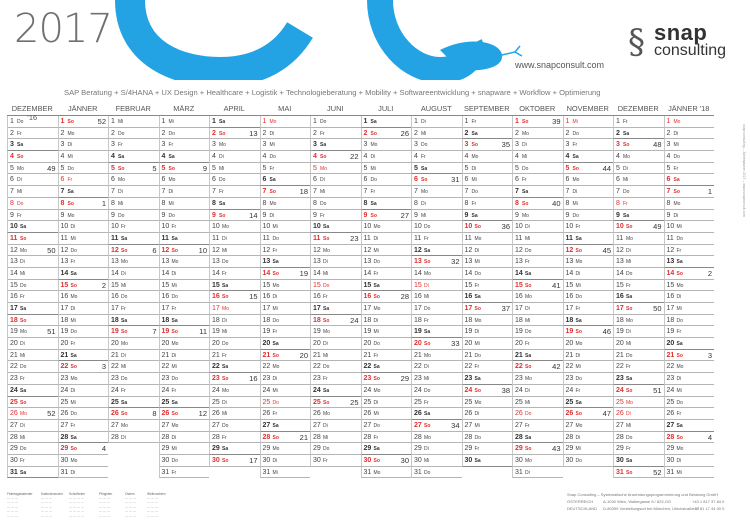  I want to click on day-cell: 10 Sa, so click(335, 227).